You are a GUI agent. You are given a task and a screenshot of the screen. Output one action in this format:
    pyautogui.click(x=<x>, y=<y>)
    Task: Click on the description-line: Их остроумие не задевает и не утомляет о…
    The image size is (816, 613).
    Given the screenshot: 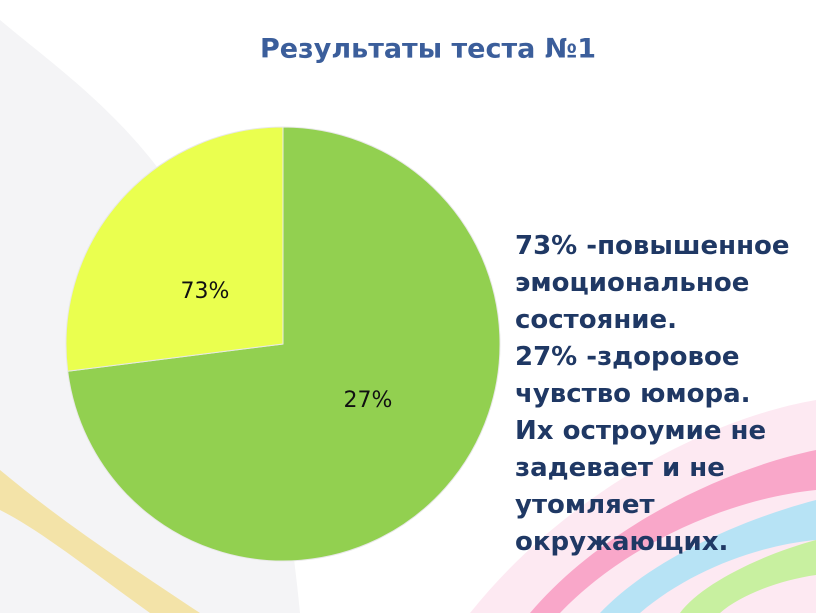 What is the action you would take?
    pyautogui.click(x=641, y=486)
    